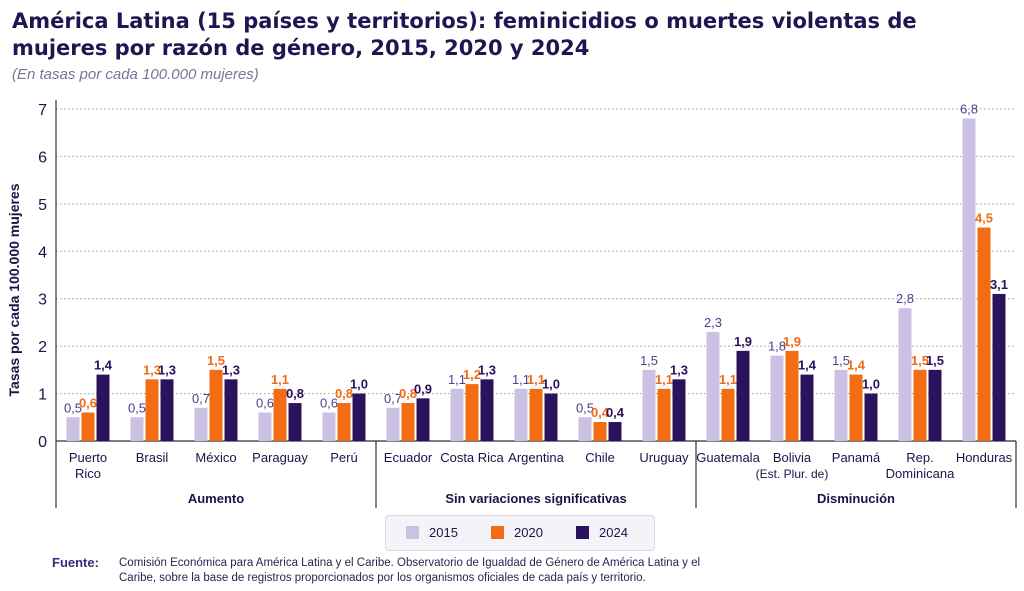 The height and width of the screenshot is (591, 1024). I want to click on x-tick-label: Honduras, so click(984, 457).